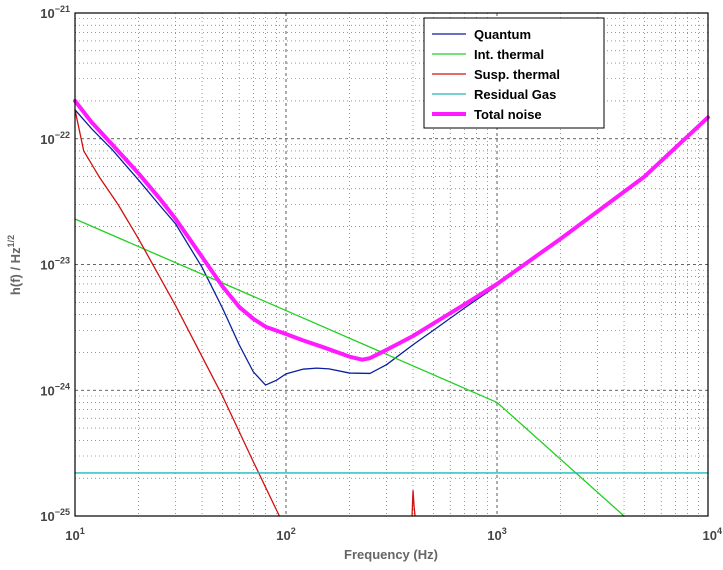 This screenshot has height=570, width=723. I want to click on legend-box, so click(514, 73).